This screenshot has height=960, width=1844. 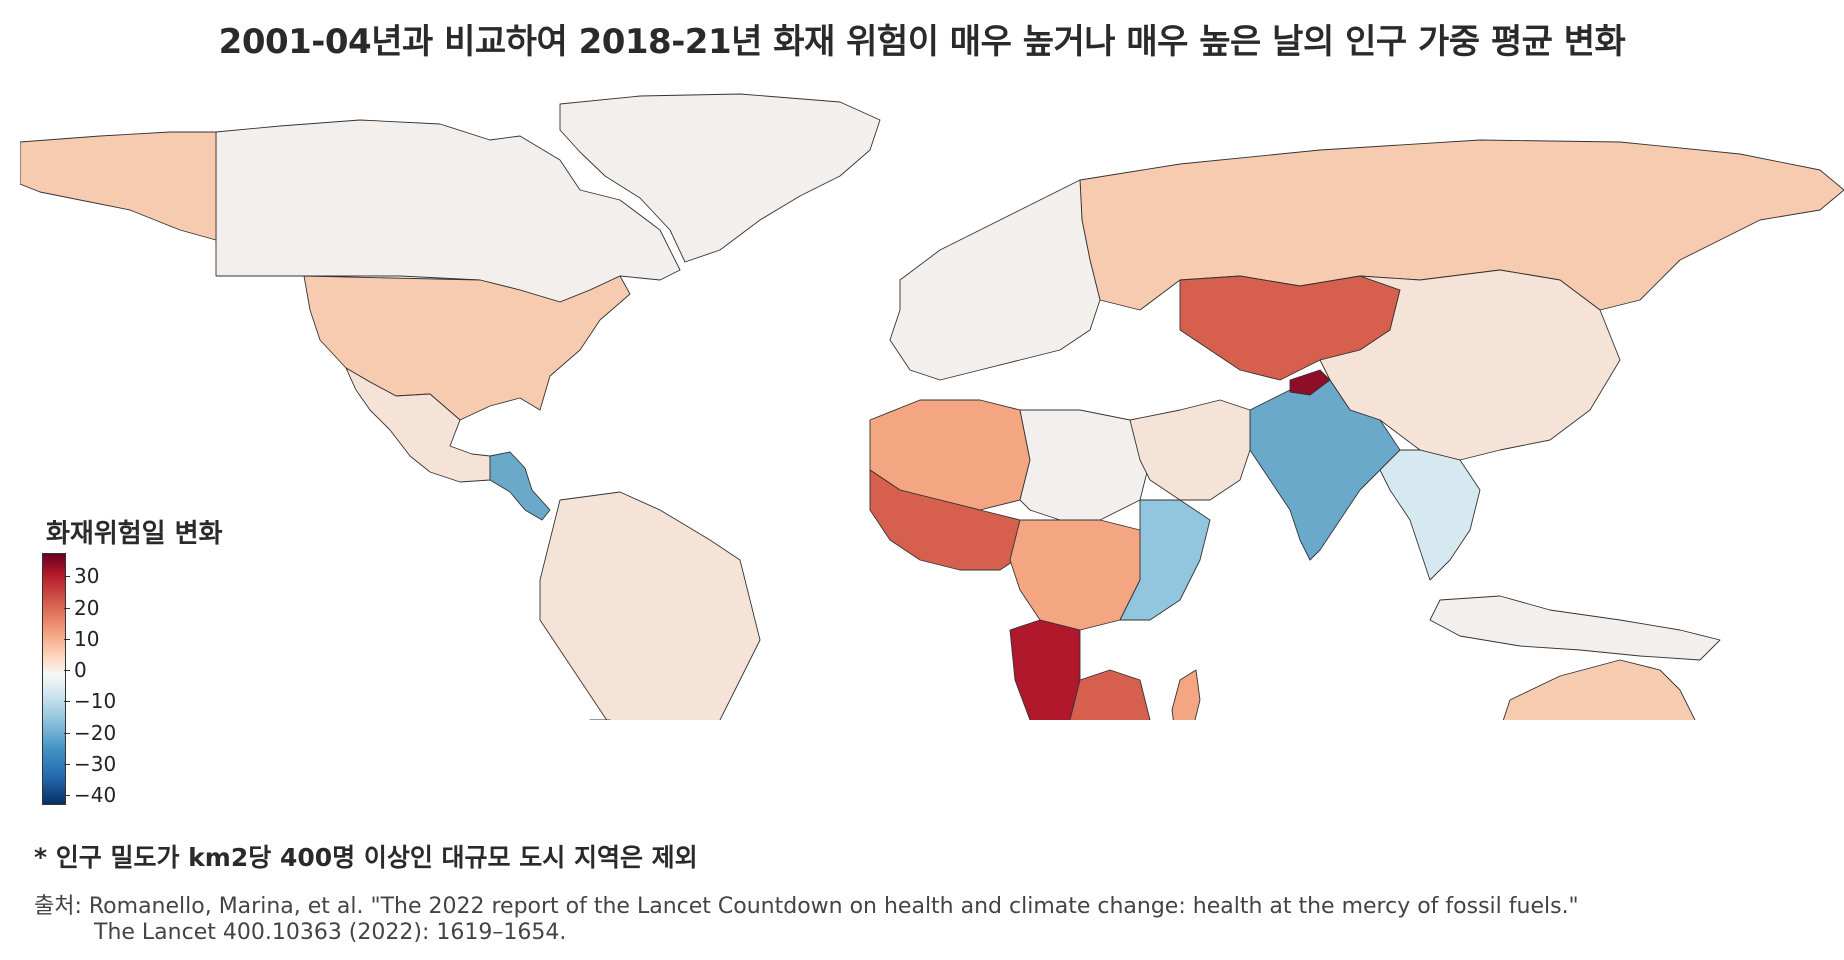 What do you see at coordinates (366, 857) in the screenshot?
I see `footnote: * 인구 밀도가 km2당 400명 이상인 대규모 도시 지역은 제외` at bounding box center [366, 857].